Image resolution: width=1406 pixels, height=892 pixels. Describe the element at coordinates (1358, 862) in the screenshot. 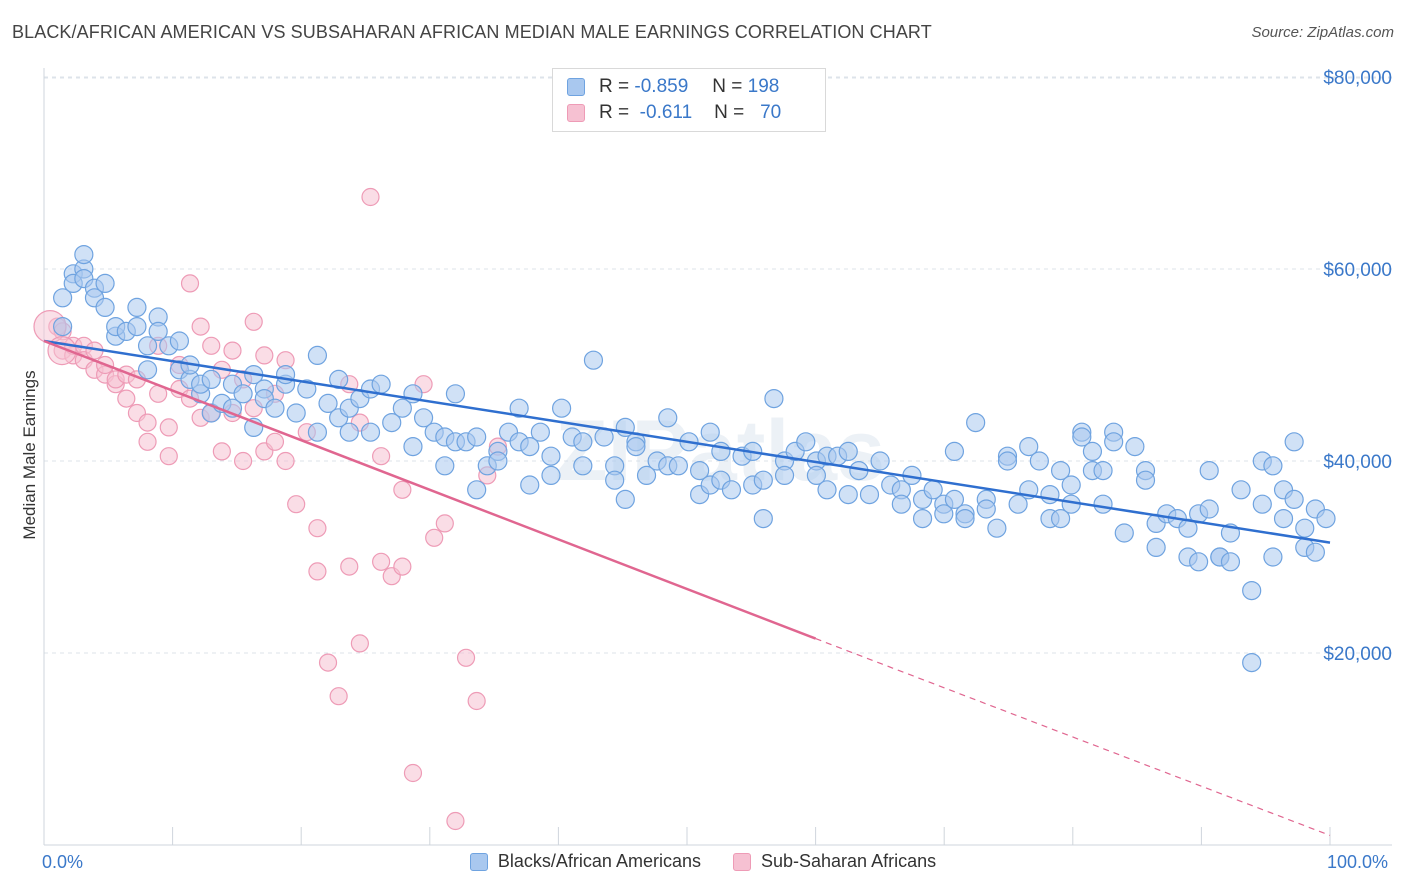

I see `x-tick-max: 100.0%` at that location.